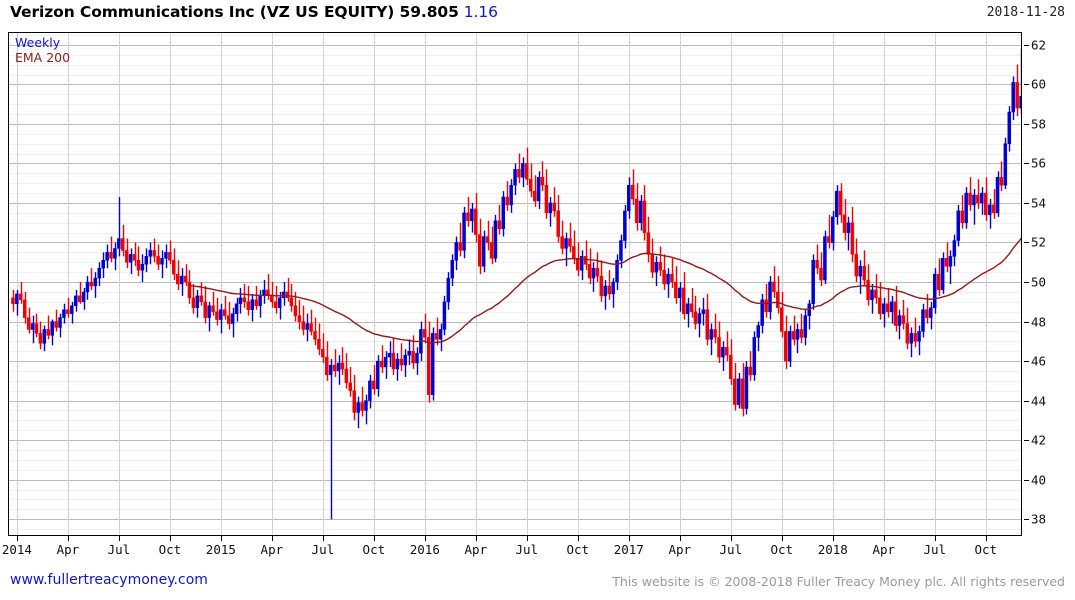  What do you see at coordinates (605, 290) in the screenshot?
I see `ema-200-line` at bounding box center [605, 290].